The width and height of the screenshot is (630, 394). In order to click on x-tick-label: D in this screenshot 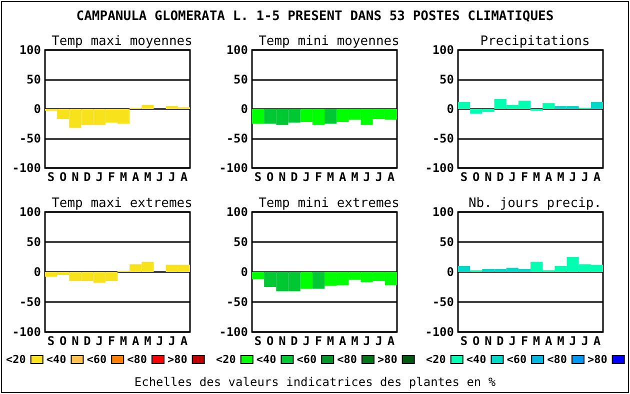, I will do `click(500, 341)`.